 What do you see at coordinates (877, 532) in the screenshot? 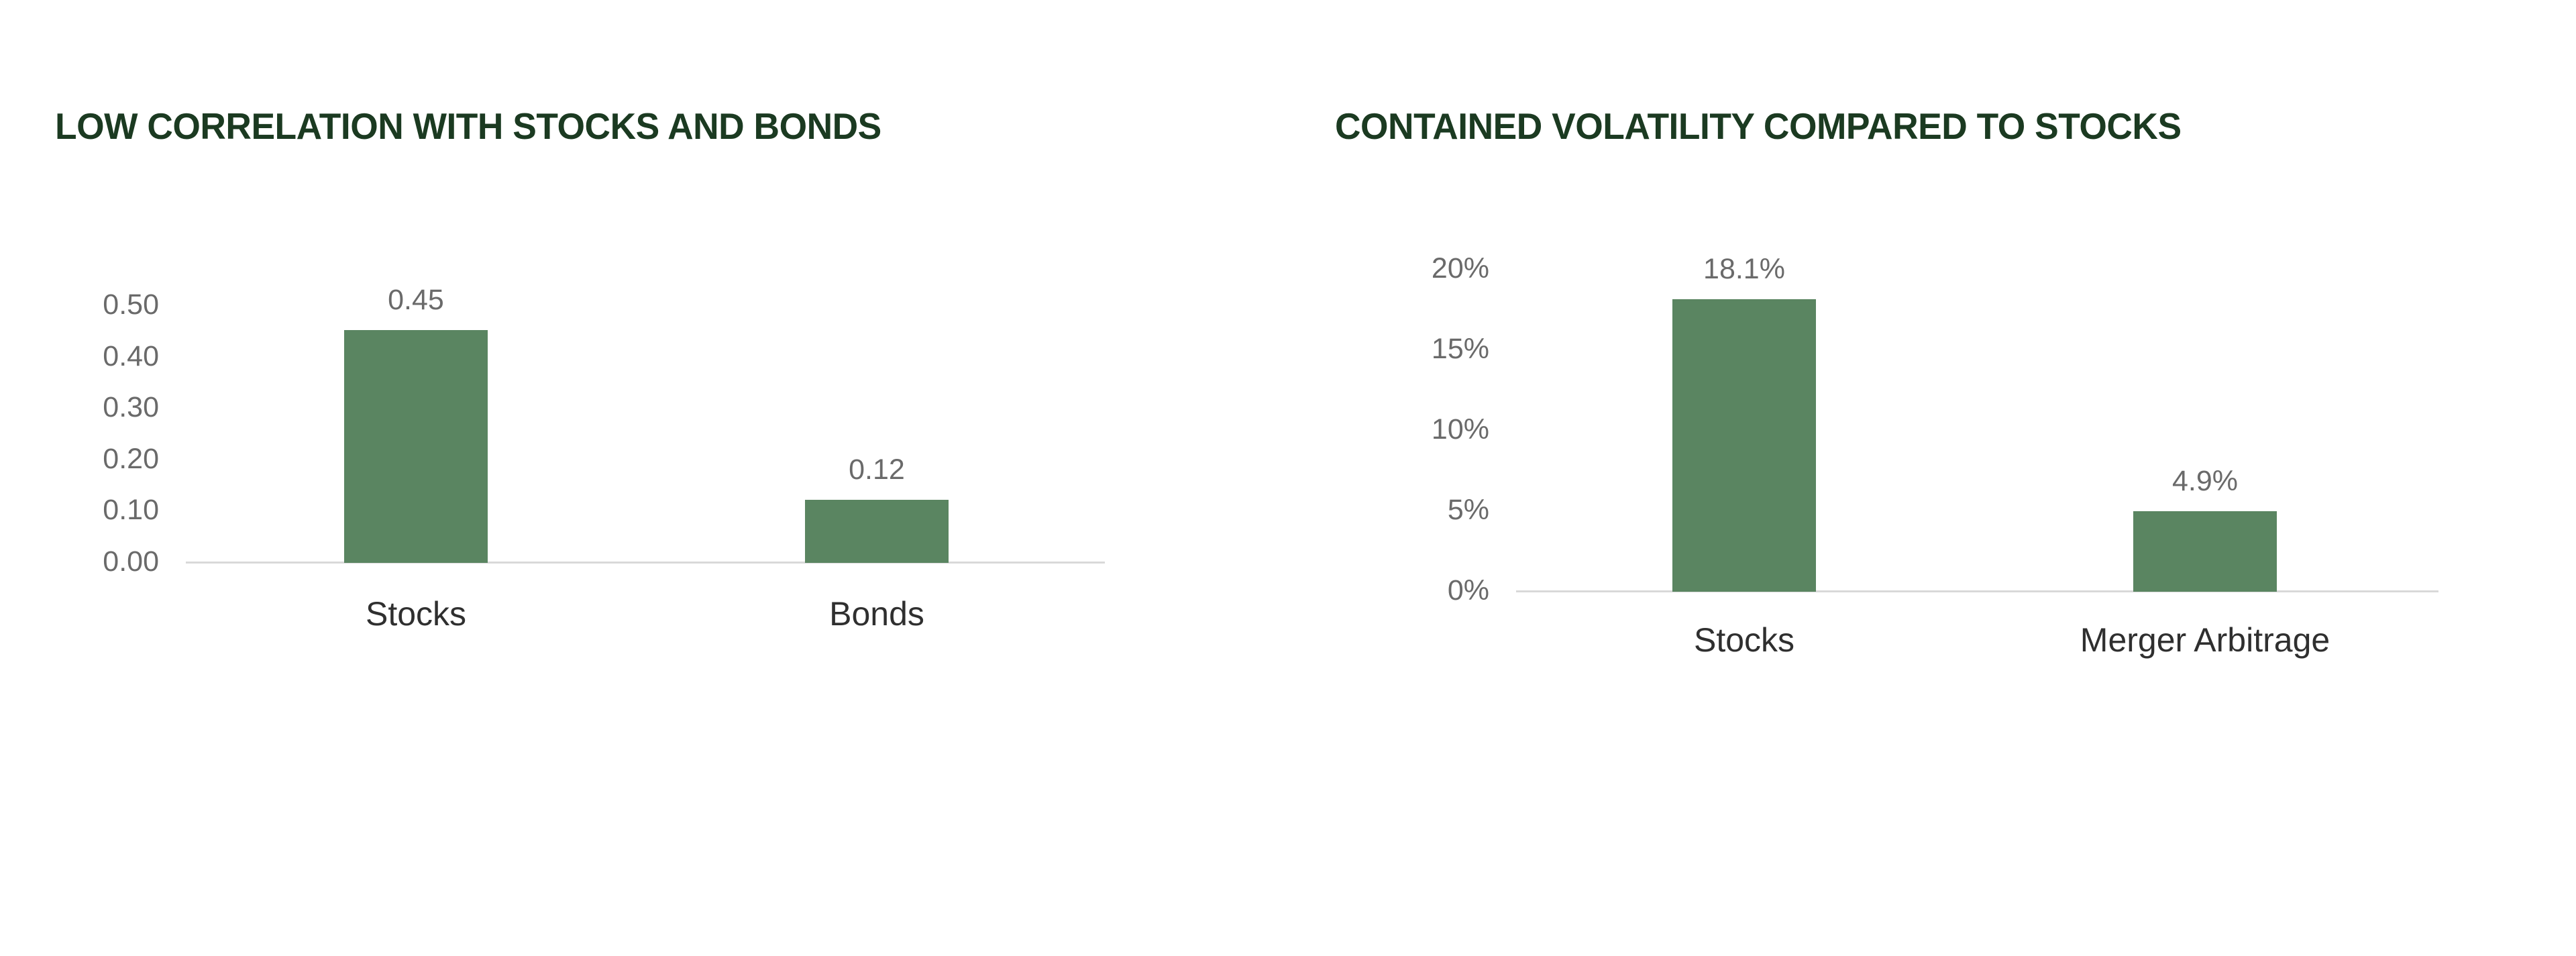
I see `bar-bonds` at bounding box center [877, 532].